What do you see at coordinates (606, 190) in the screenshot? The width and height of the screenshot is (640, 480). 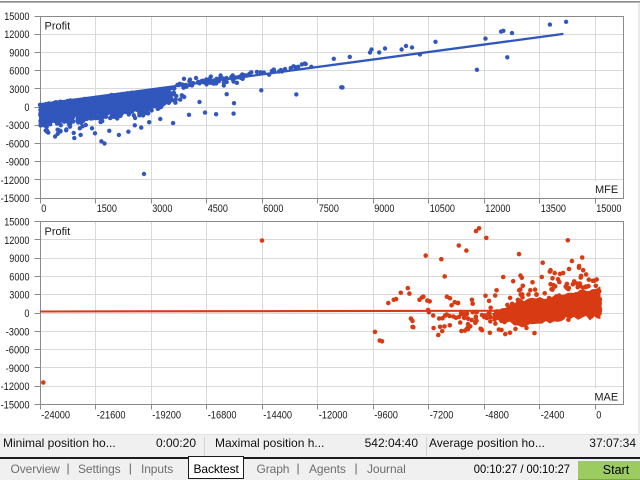 I see `svg-text: MFE` at bounding box center [606, 190].